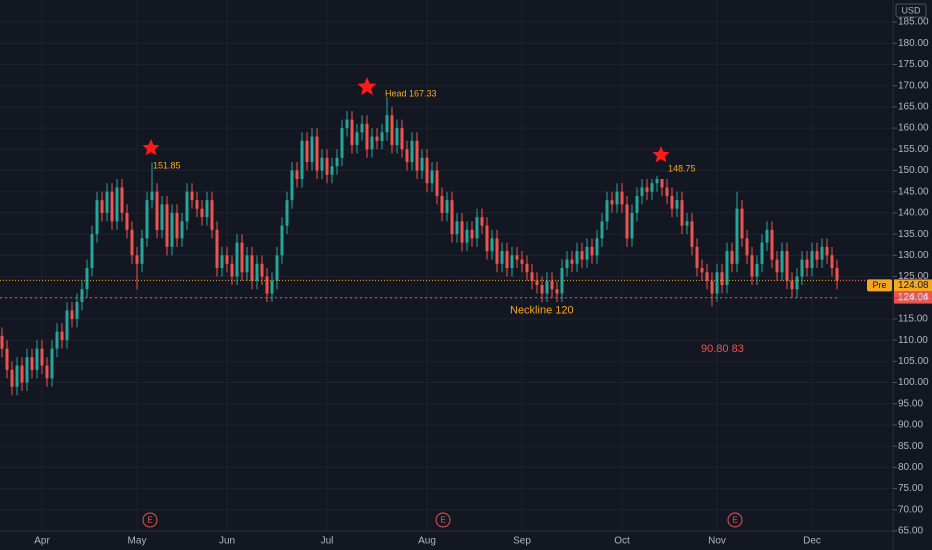  I want to click on y-tick-label: 100.00, so click(913, 382).